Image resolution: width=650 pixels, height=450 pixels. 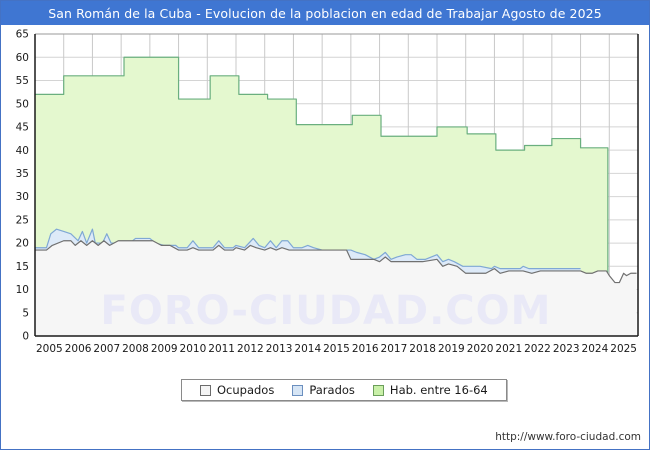 I want to click on x-tick-label: 2020, so click(x=480, y=349).